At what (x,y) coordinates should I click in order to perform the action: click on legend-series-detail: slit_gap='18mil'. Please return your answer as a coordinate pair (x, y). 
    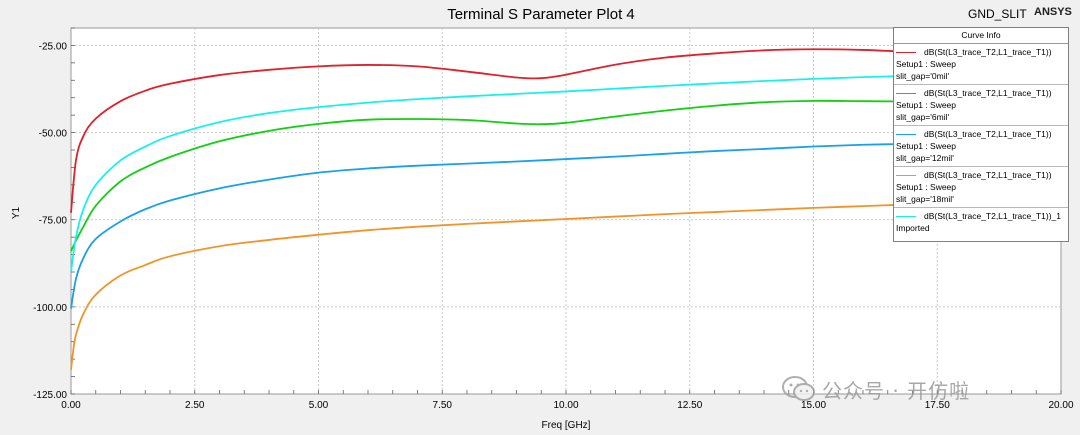
    Looking at the image, I should click on (925, 199).